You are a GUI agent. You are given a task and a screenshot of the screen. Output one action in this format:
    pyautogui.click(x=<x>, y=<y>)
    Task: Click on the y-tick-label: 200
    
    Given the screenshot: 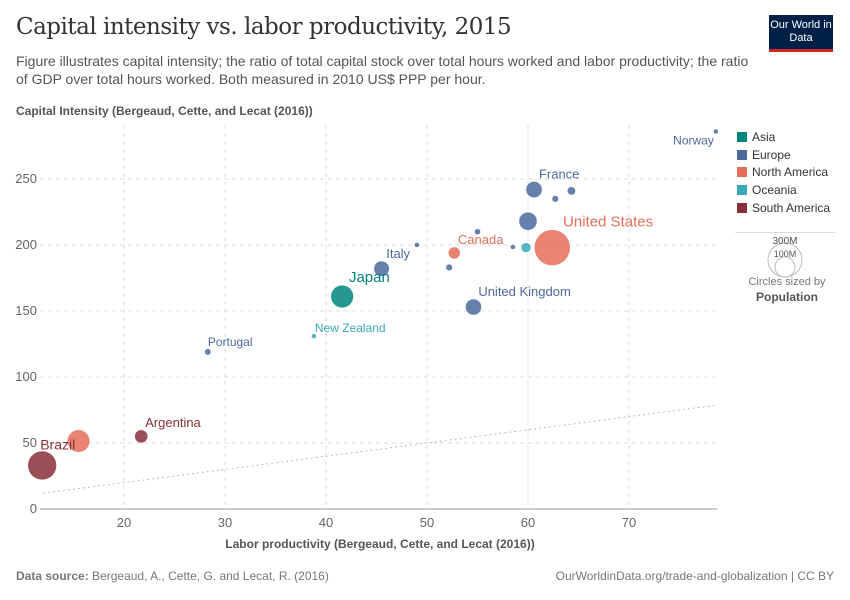 What is the action you would take?
    pyautogui.click(x=26, y=244)
    